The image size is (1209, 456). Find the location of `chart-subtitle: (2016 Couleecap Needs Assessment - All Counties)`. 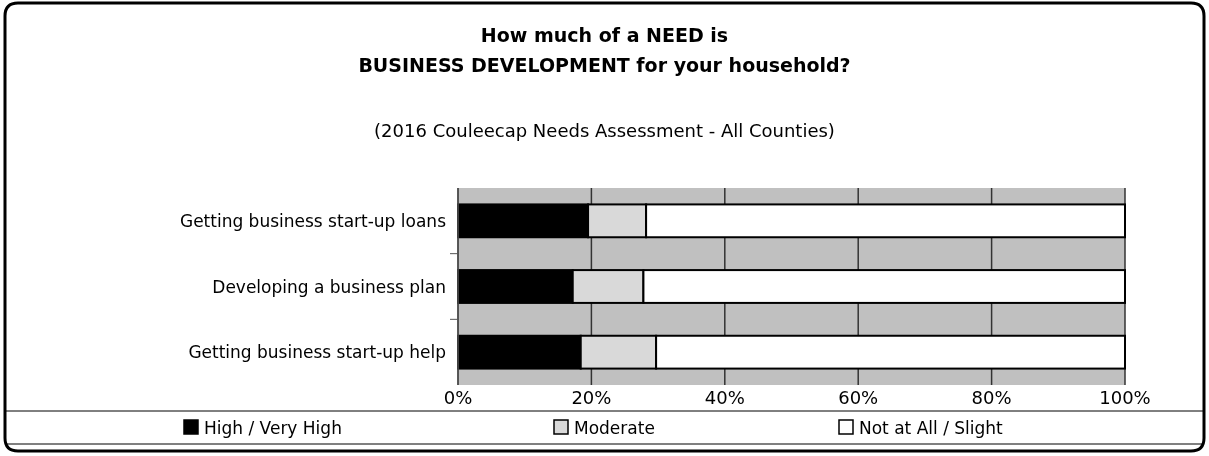

chart-subtitle: (2016 Couleecap Needs Assessment - All Counties) is located at coordinates (604, 130).